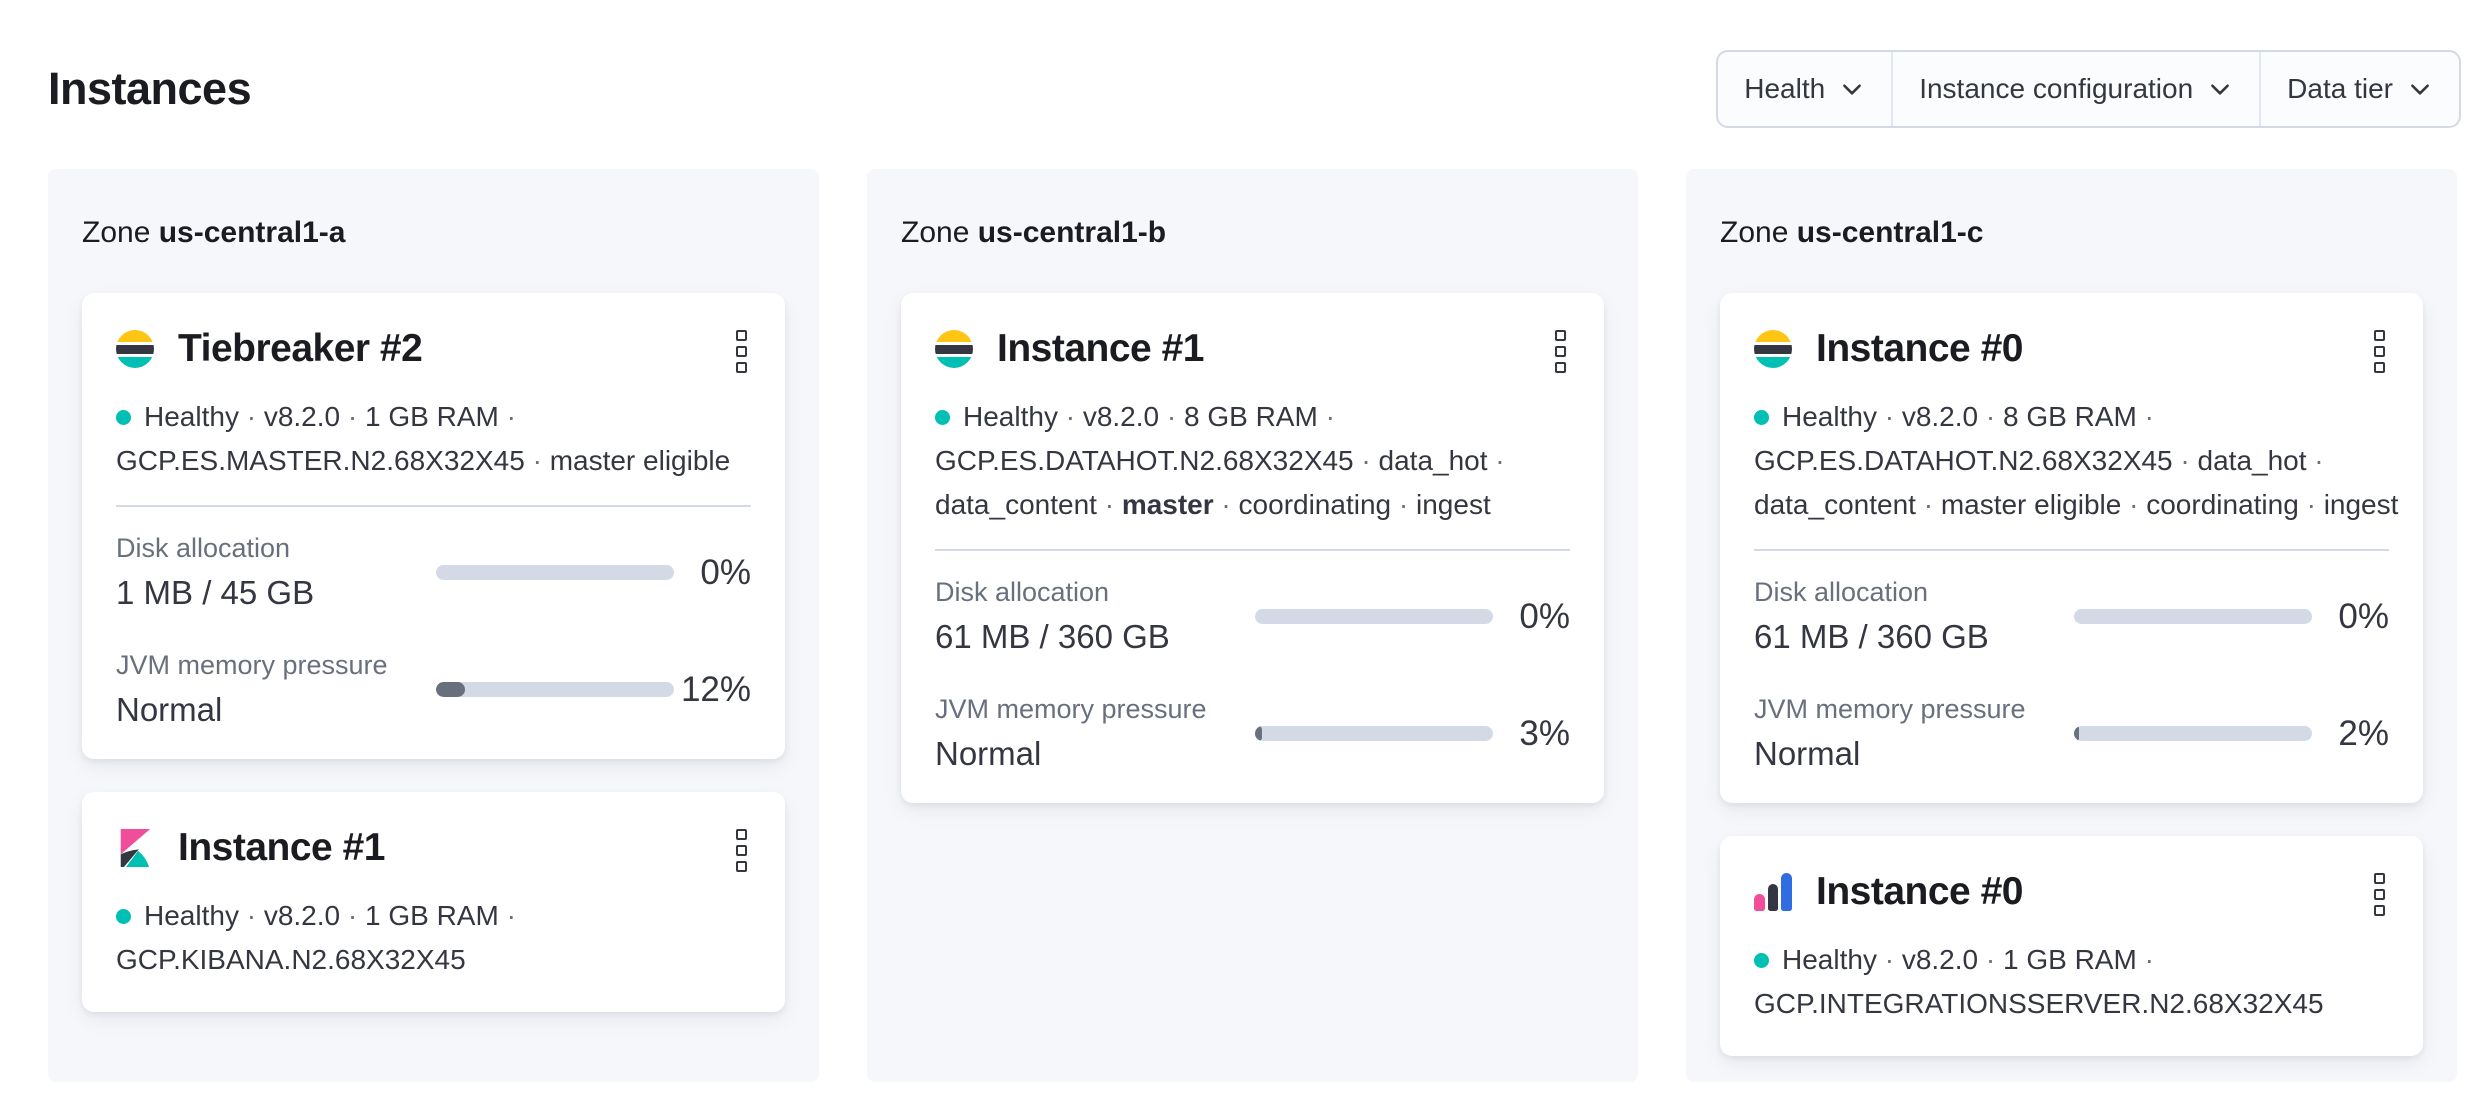 The width and height of the screenshot is (2490, 1102). Describe the element at coordinates (2039, 1003) in the screenshot. I see `instance-meta-line: GCP.INTEGRATIONSSERVER.N2.68X32X45` at that location.